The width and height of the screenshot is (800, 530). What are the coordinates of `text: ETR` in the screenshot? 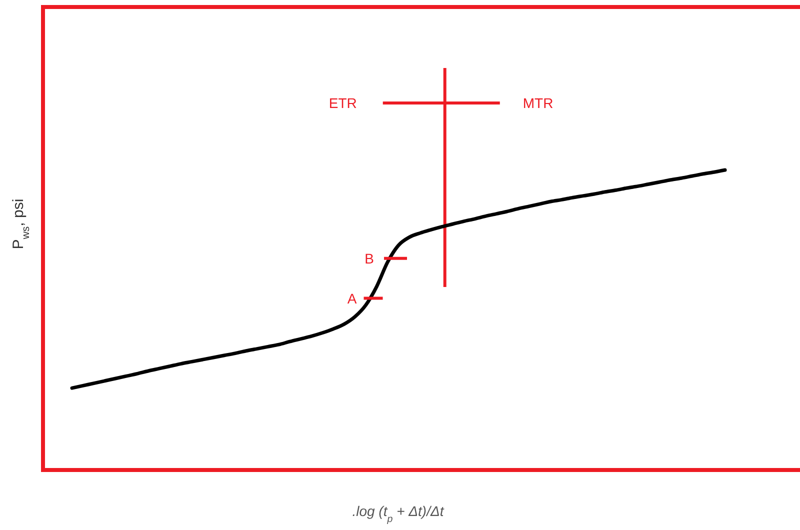 It's located at (342, 103).